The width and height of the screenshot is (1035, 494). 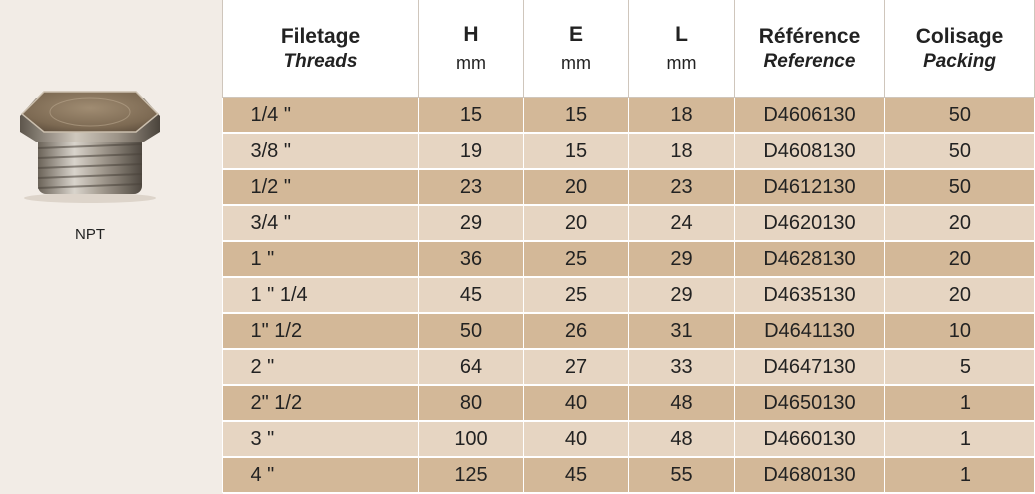 What do you see at coordinates (809, 151) in the screenshot?
I see `cell-reference: D4608130` at bounding box center [809, 151].